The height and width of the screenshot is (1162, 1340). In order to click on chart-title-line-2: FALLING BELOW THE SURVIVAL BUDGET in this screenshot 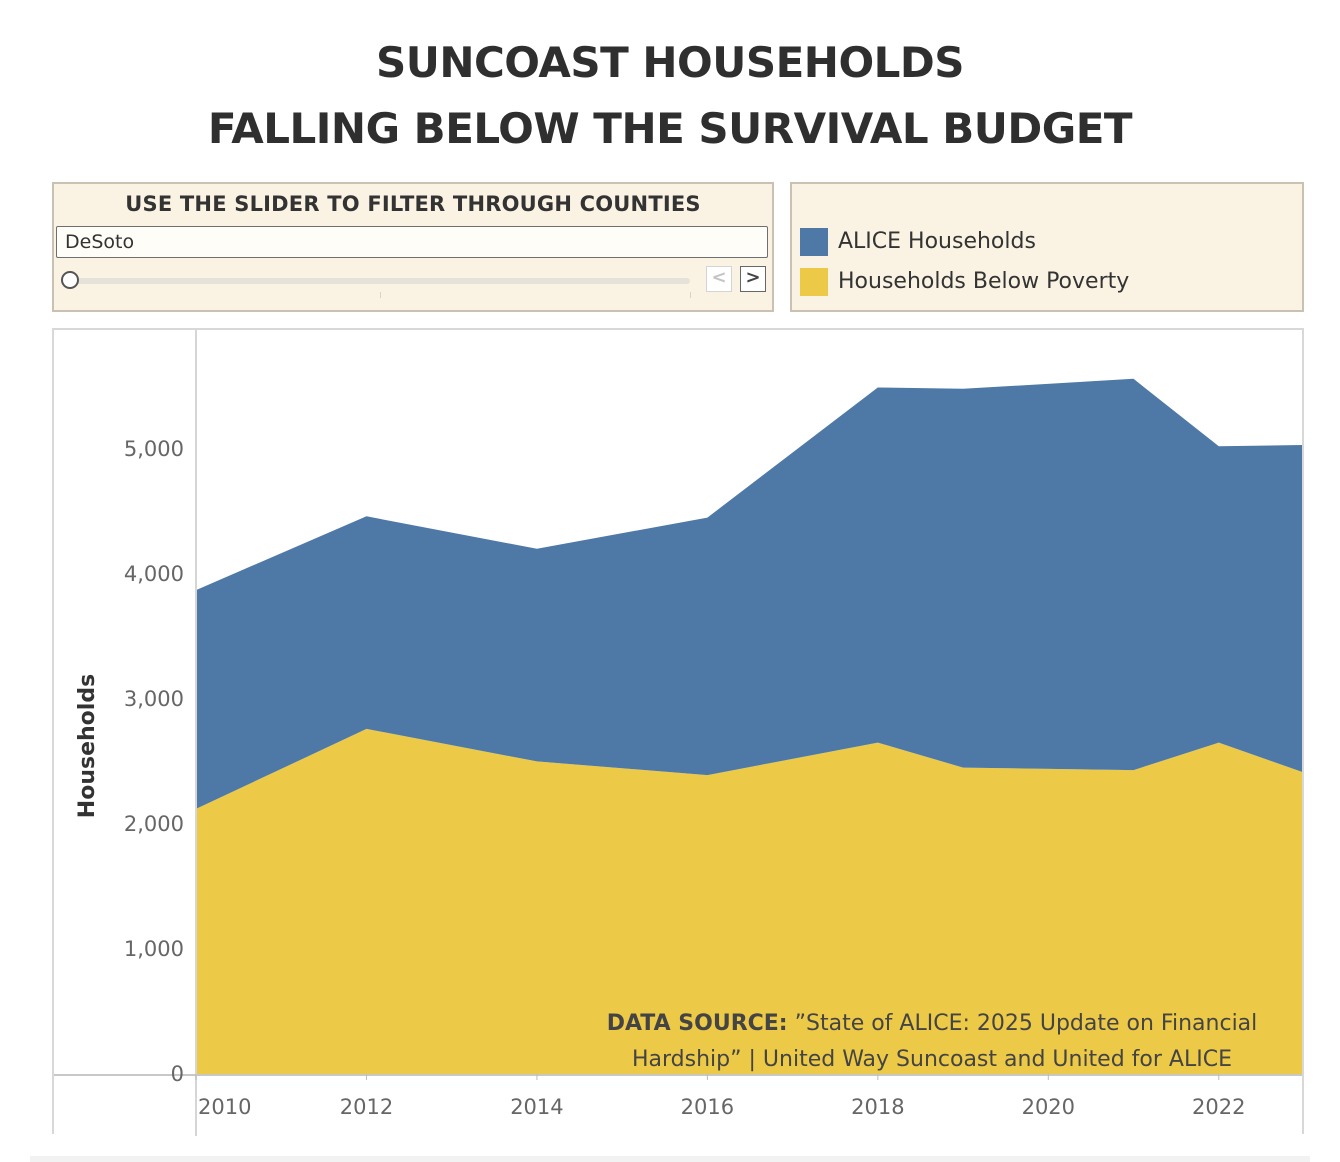, I will do `click(670, 128)`.